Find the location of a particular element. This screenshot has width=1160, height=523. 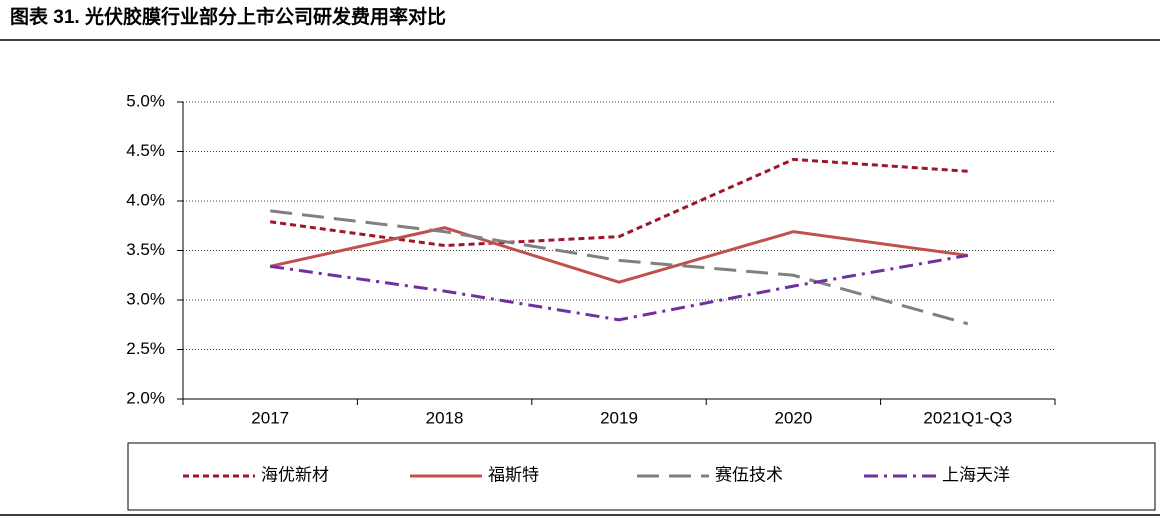

legend-label: 上海天洋 is located at coordinates (976, 474).